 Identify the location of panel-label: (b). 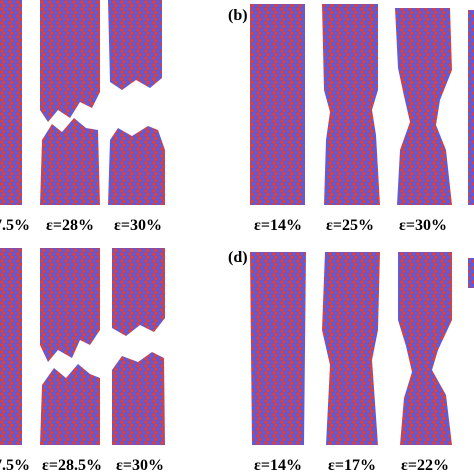
(238, 15).